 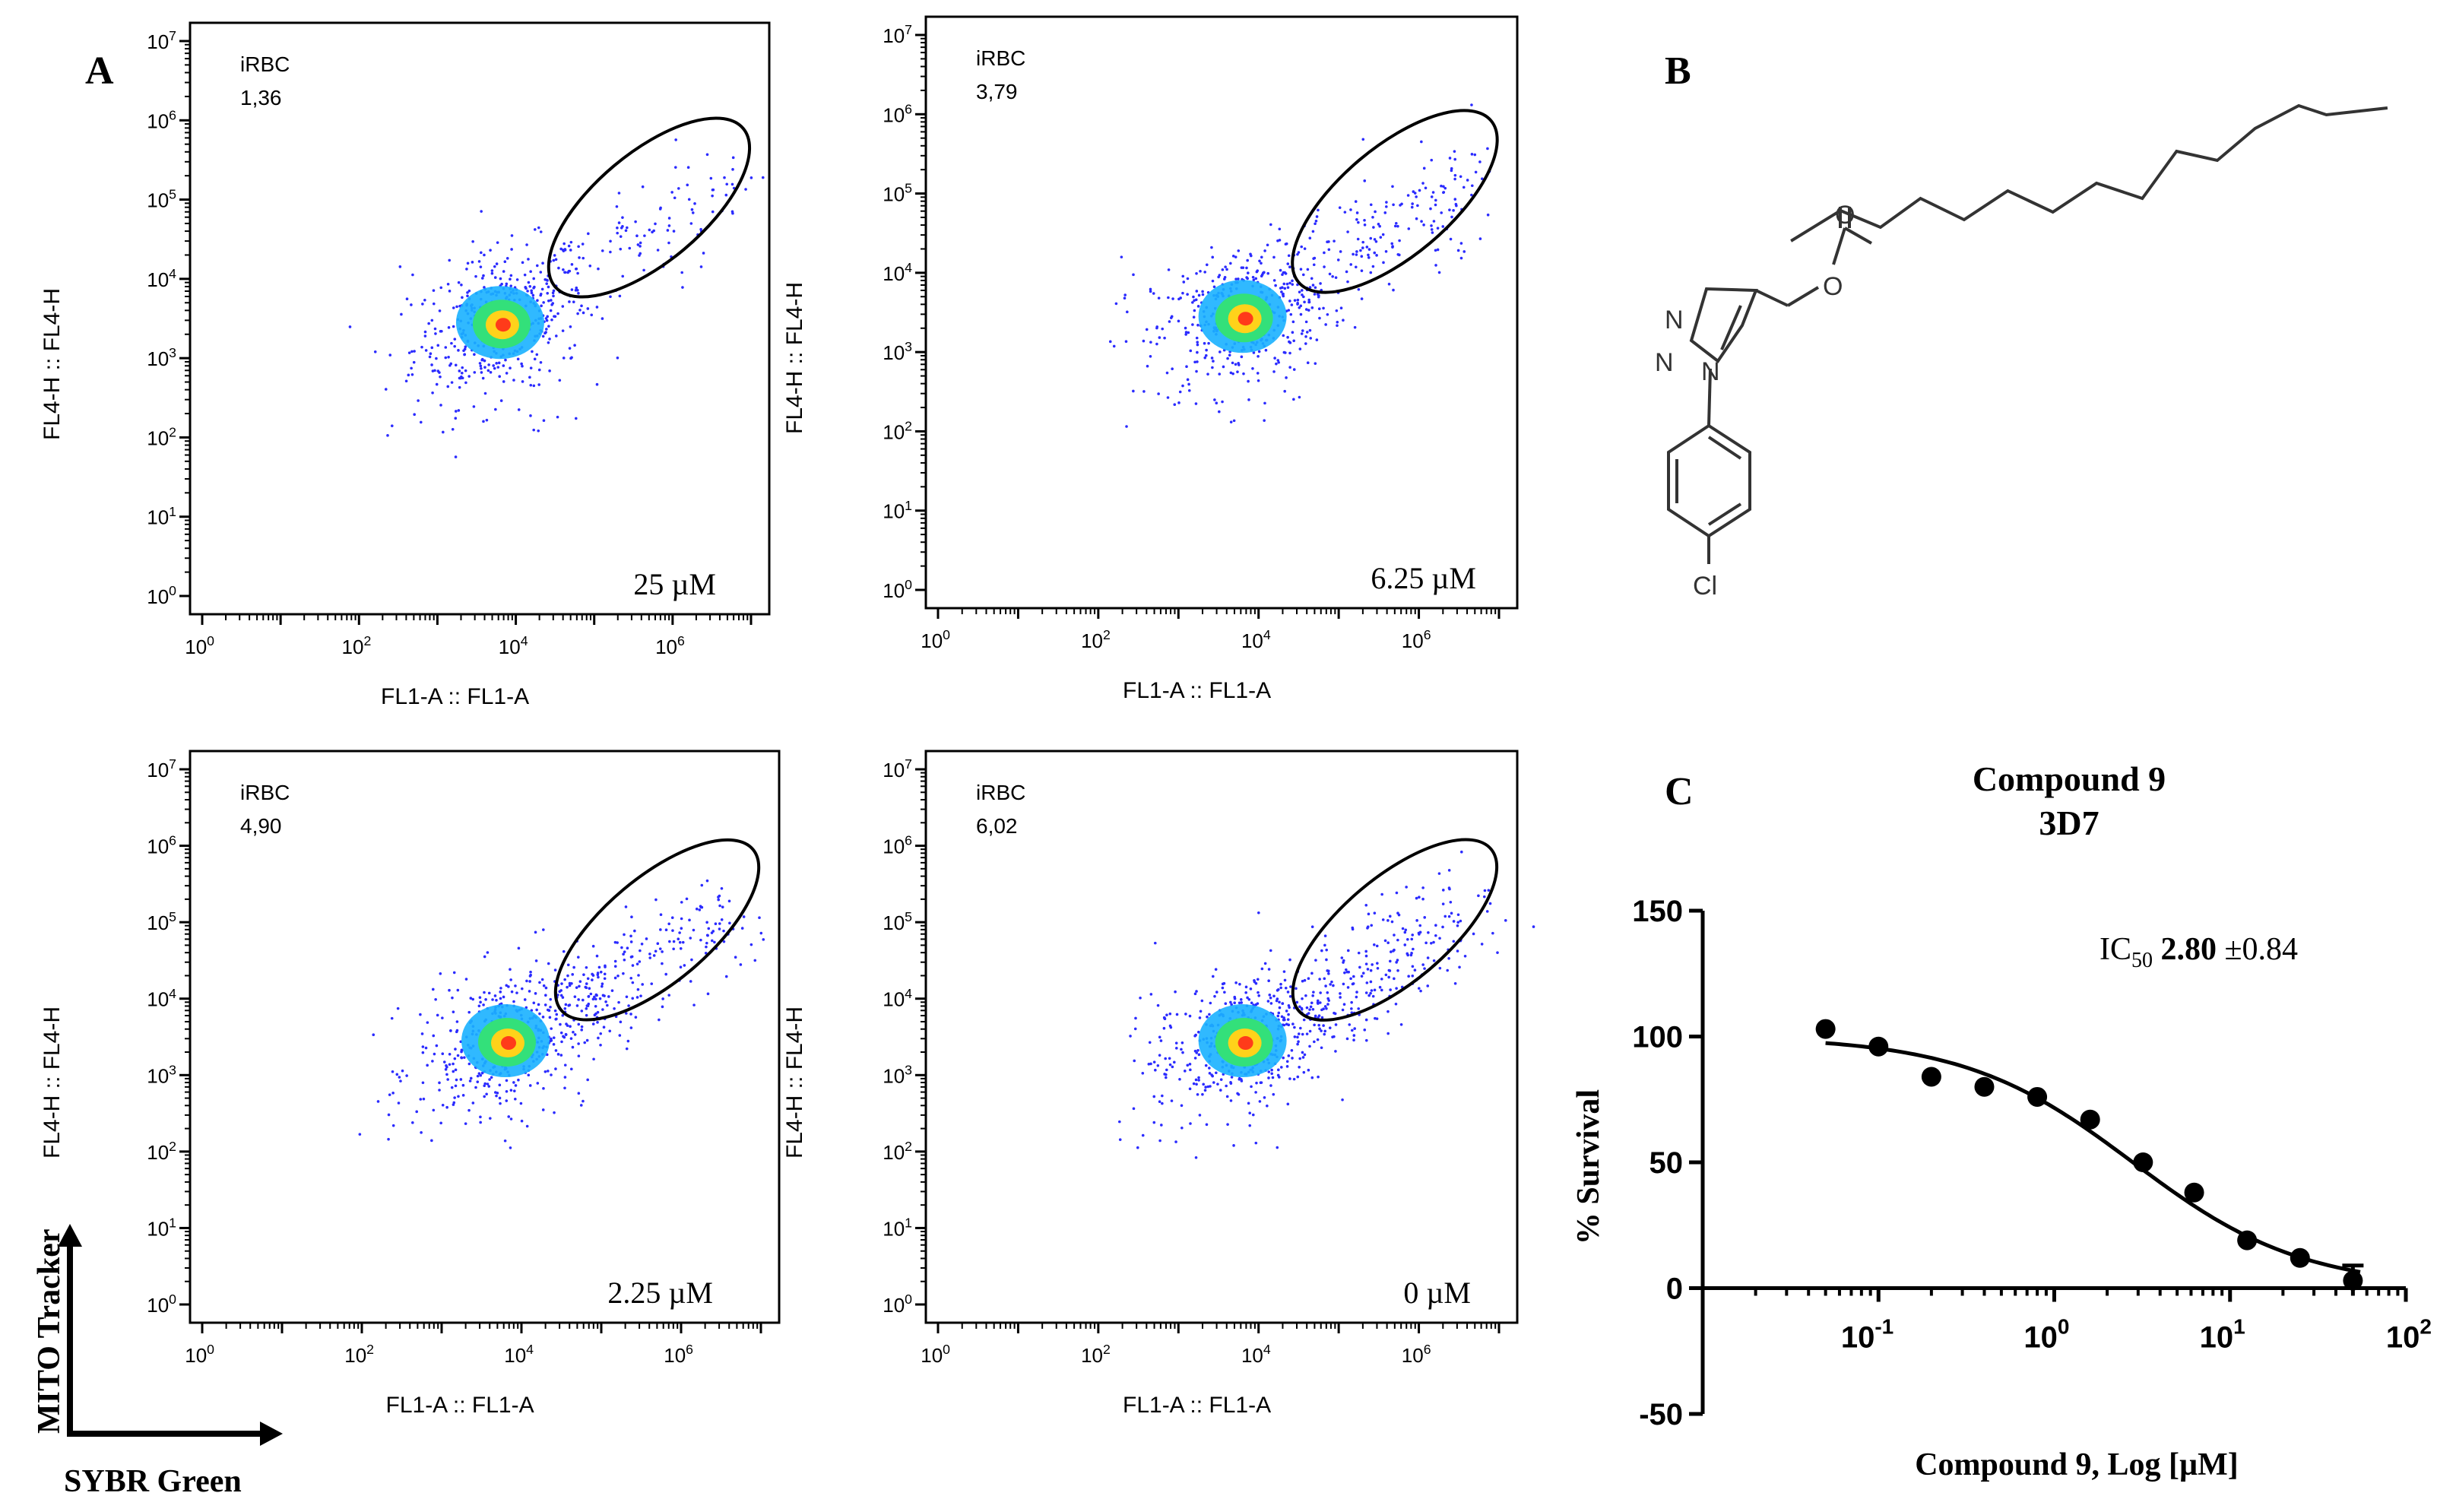 What do you see at coordinates (2069, 823) in the screenshot?
I see `chart-subtitle: 3D7` at bounding box center [2069, 823].